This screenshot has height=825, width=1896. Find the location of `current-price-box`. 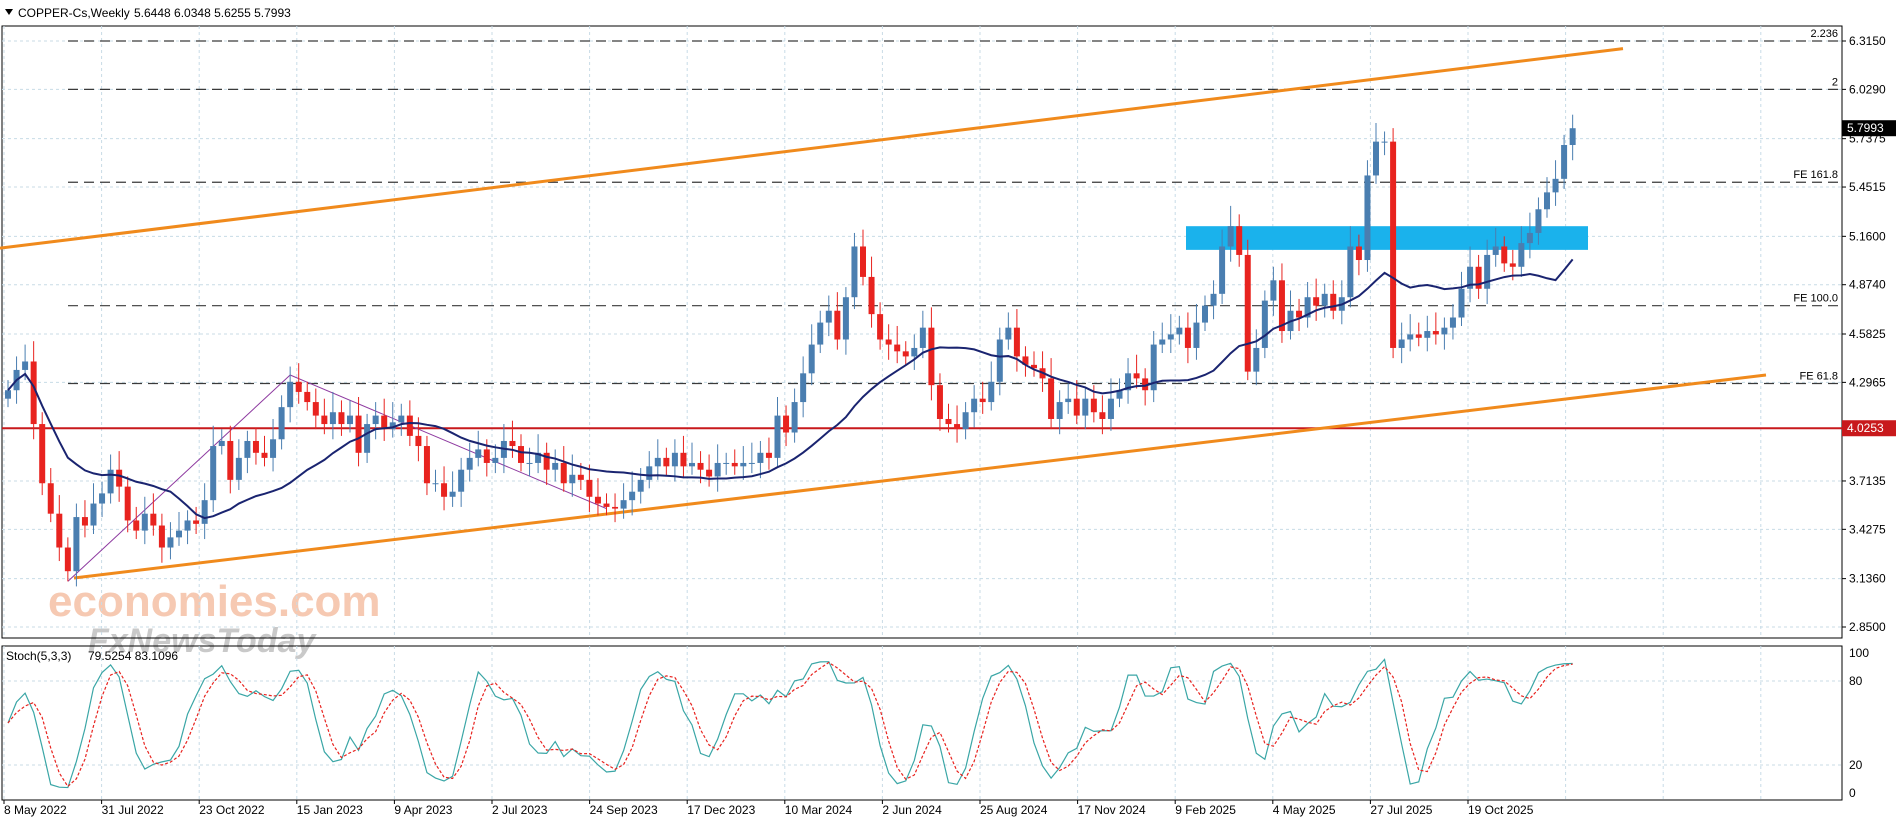

current-price-box is located at coordinates (1869, 128).